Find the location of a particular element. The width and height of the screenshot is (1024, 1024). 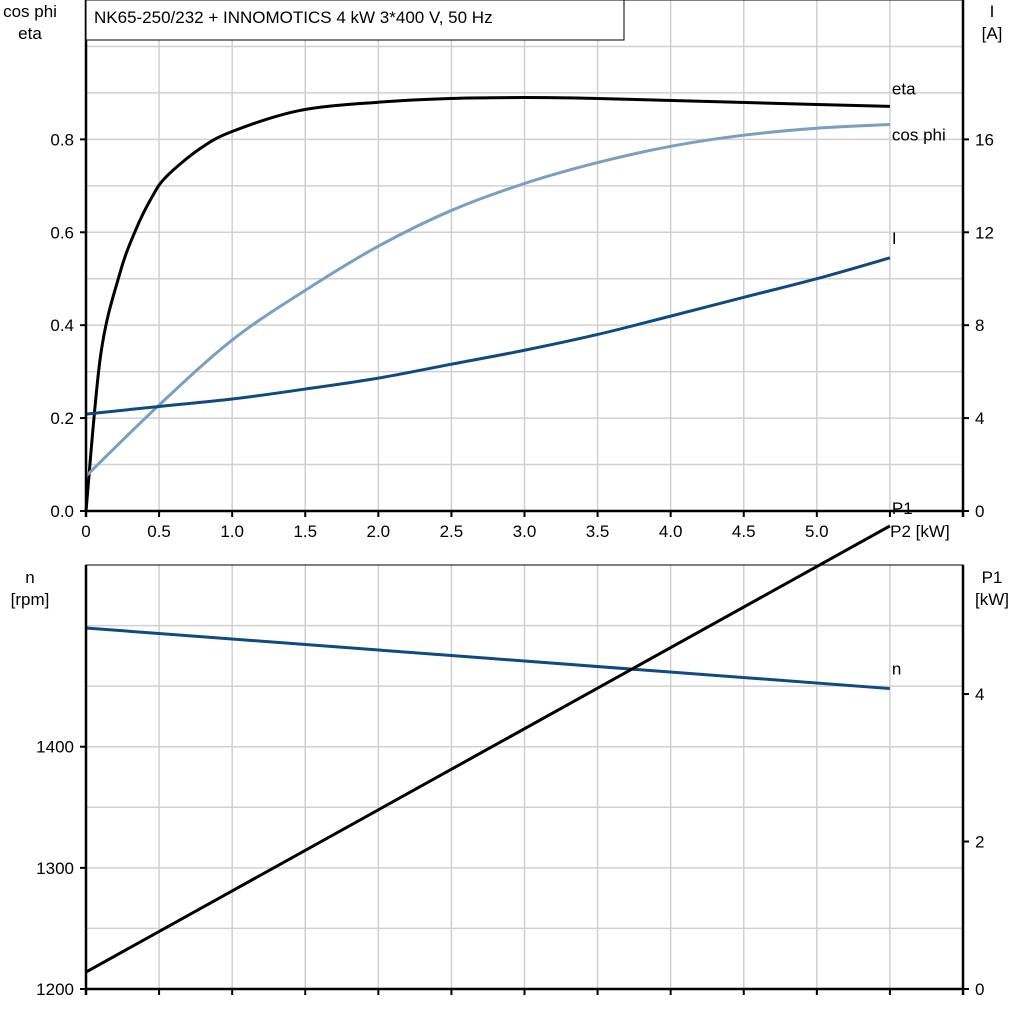

y-tick-label-right: 16 is located at coordinates (984, 139).